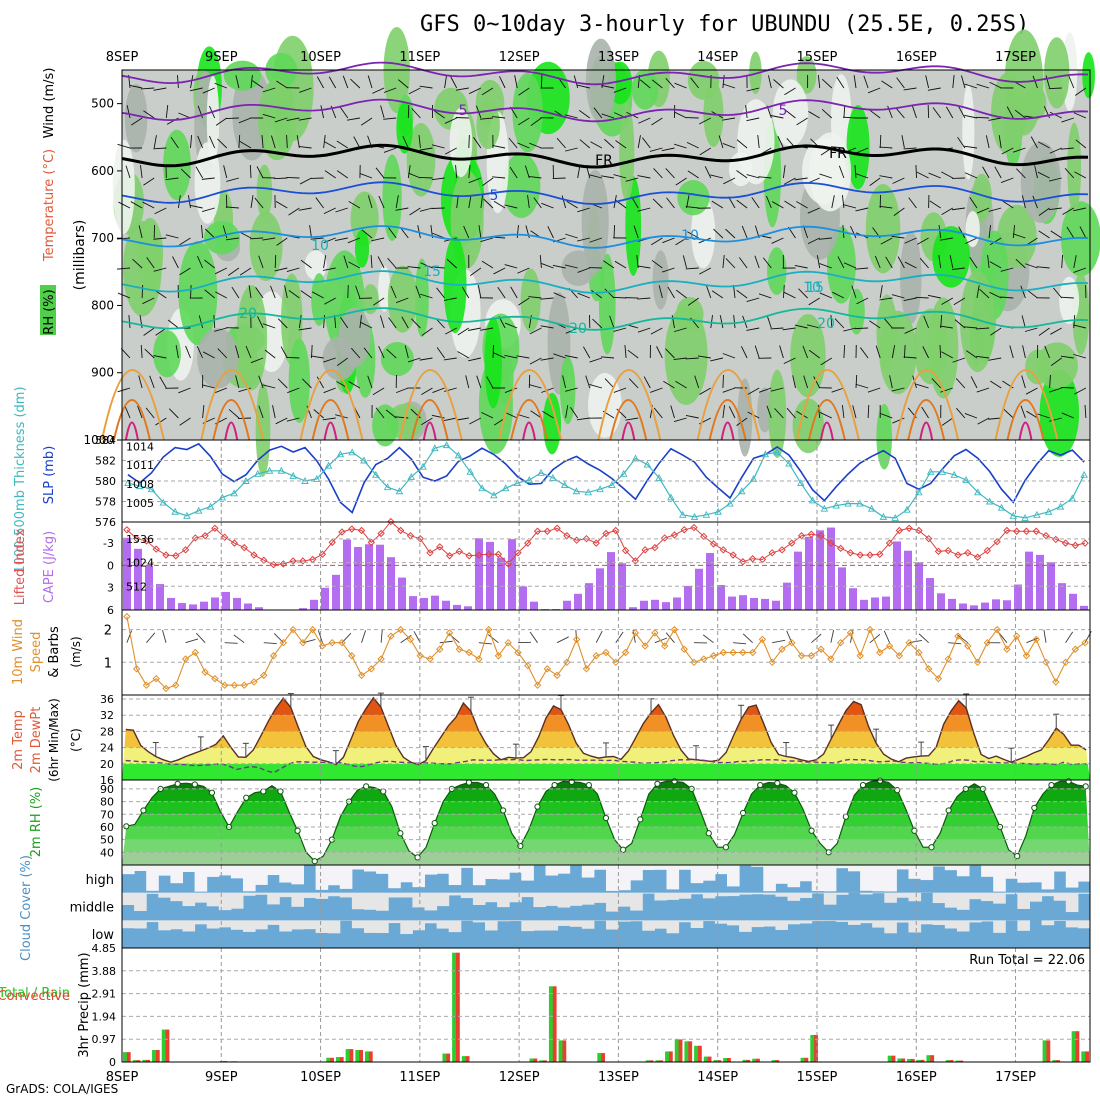  I want to click on millibars-label: (millibars), so click(80, 255).